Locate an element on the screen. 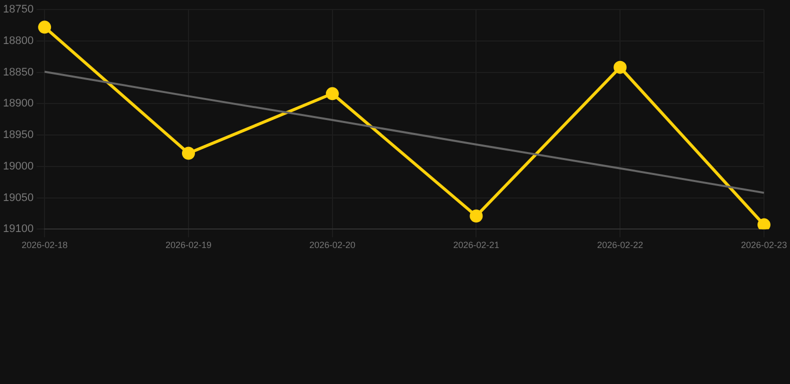 Image resolution: width=790 pixels, height=384 pixels. y-tick-label: 18750 is located at coordinates (18, 10).